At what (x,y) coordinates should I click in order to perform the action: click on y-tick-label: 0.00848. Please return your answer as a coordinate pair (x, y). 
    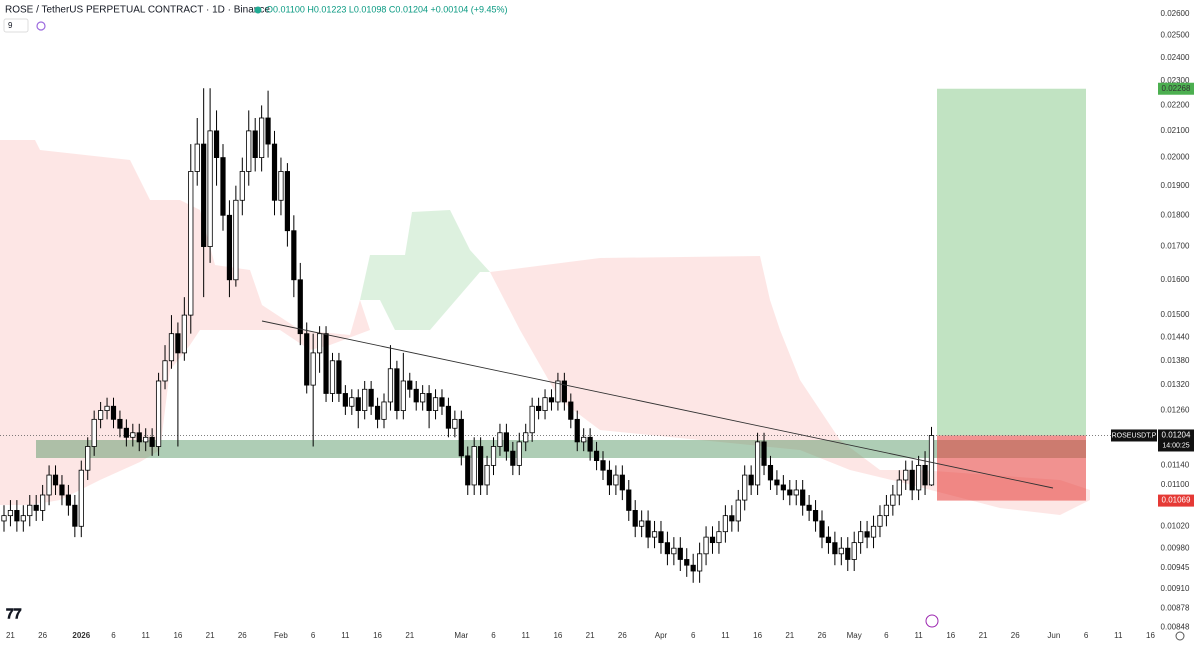
    Looking at the image, I should click on (1175, 627).